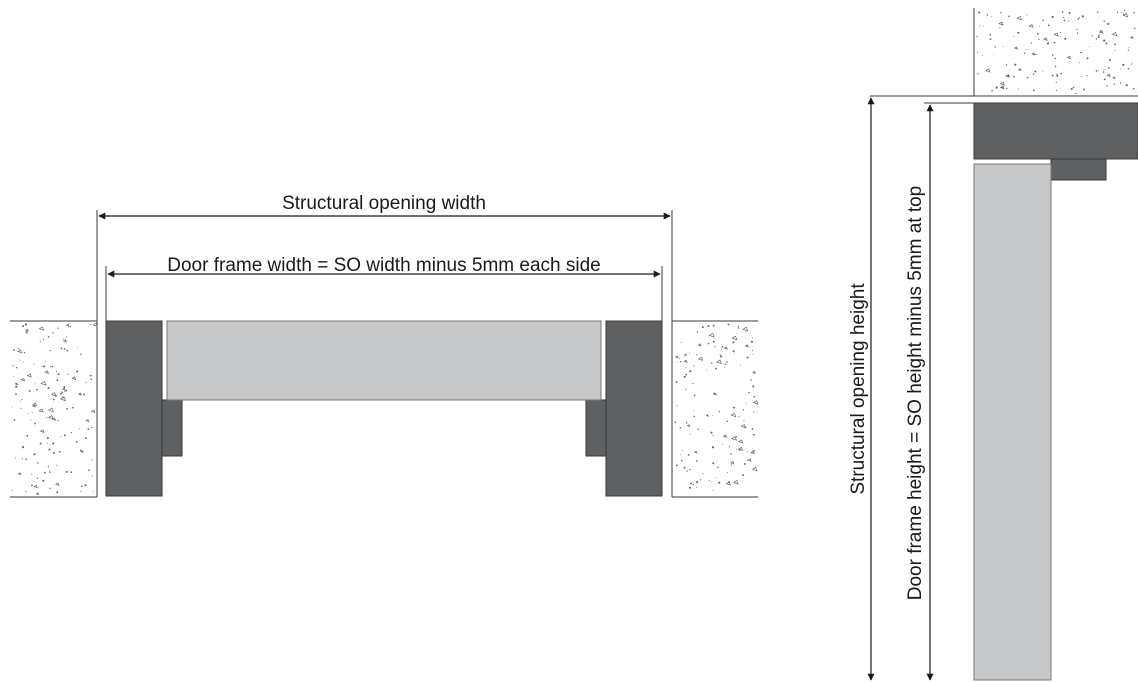 The height and width of the screenshot is (682, 1138). I want to click on lintel-speckle, so click(1056, 51).